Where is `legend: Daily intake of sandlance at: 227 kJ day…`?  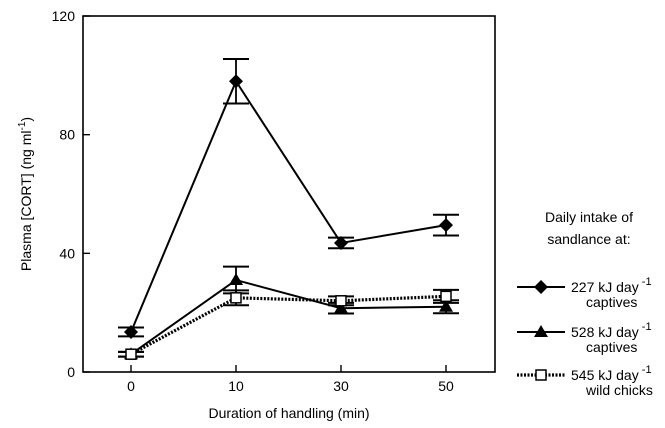 legend: Daily intake of sandlance at: 227 kJ day… is located at coordinates (585, 303).